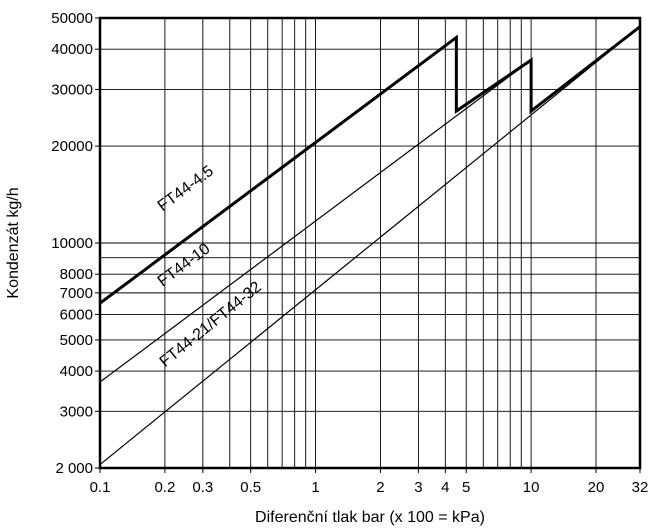 This screenshot has width=648, height=529. I want to click on y-tick-label: 30000, so click(72, 89).